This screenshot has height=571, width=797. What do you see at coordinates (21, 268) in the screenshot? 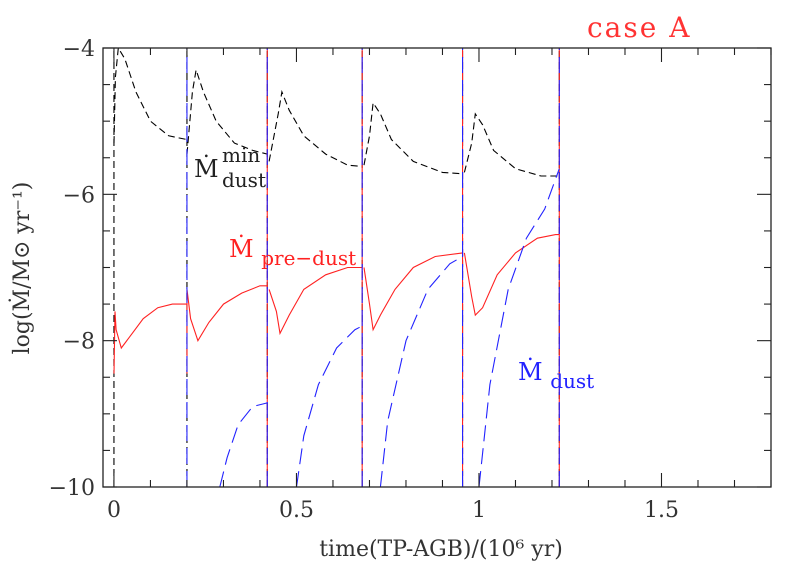
I see `y-axis-label: log(Ṁ/M⊙ yr⁻¹)` at bounding box center [21, 268].